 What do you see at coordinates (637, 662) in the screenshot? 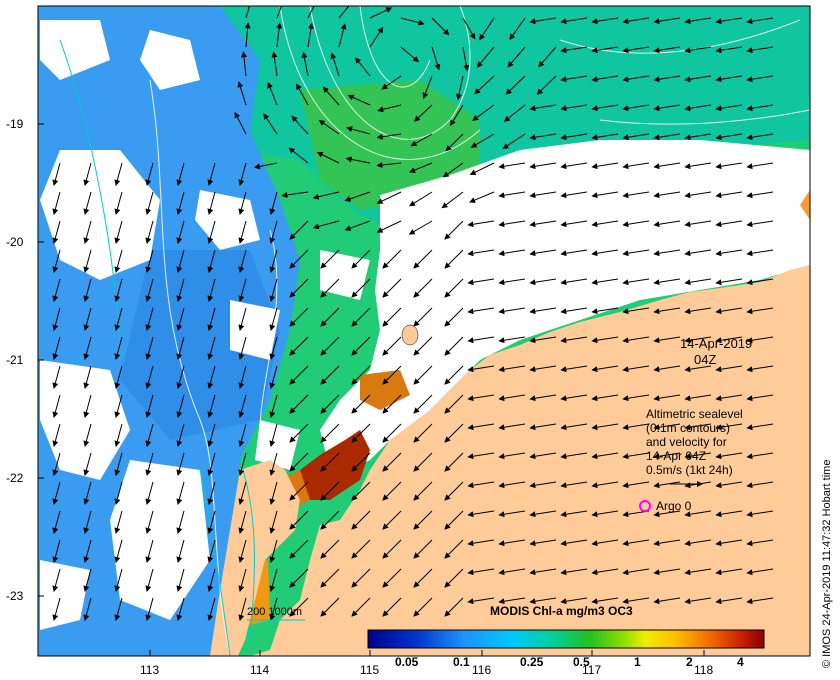
I see `colorbar-label: 1` at bounding box center [637, 662].